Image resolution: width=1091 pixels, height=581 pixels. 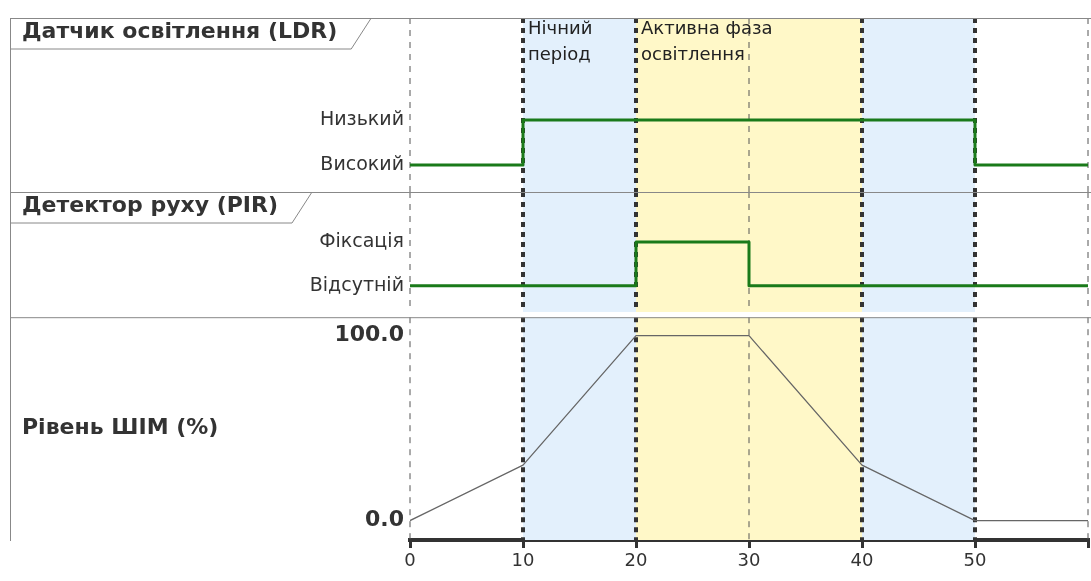 What do you see at coordinates (356, 283) in the screenshot?
I see `text: Відсутній` at bounding box center [356, 283].